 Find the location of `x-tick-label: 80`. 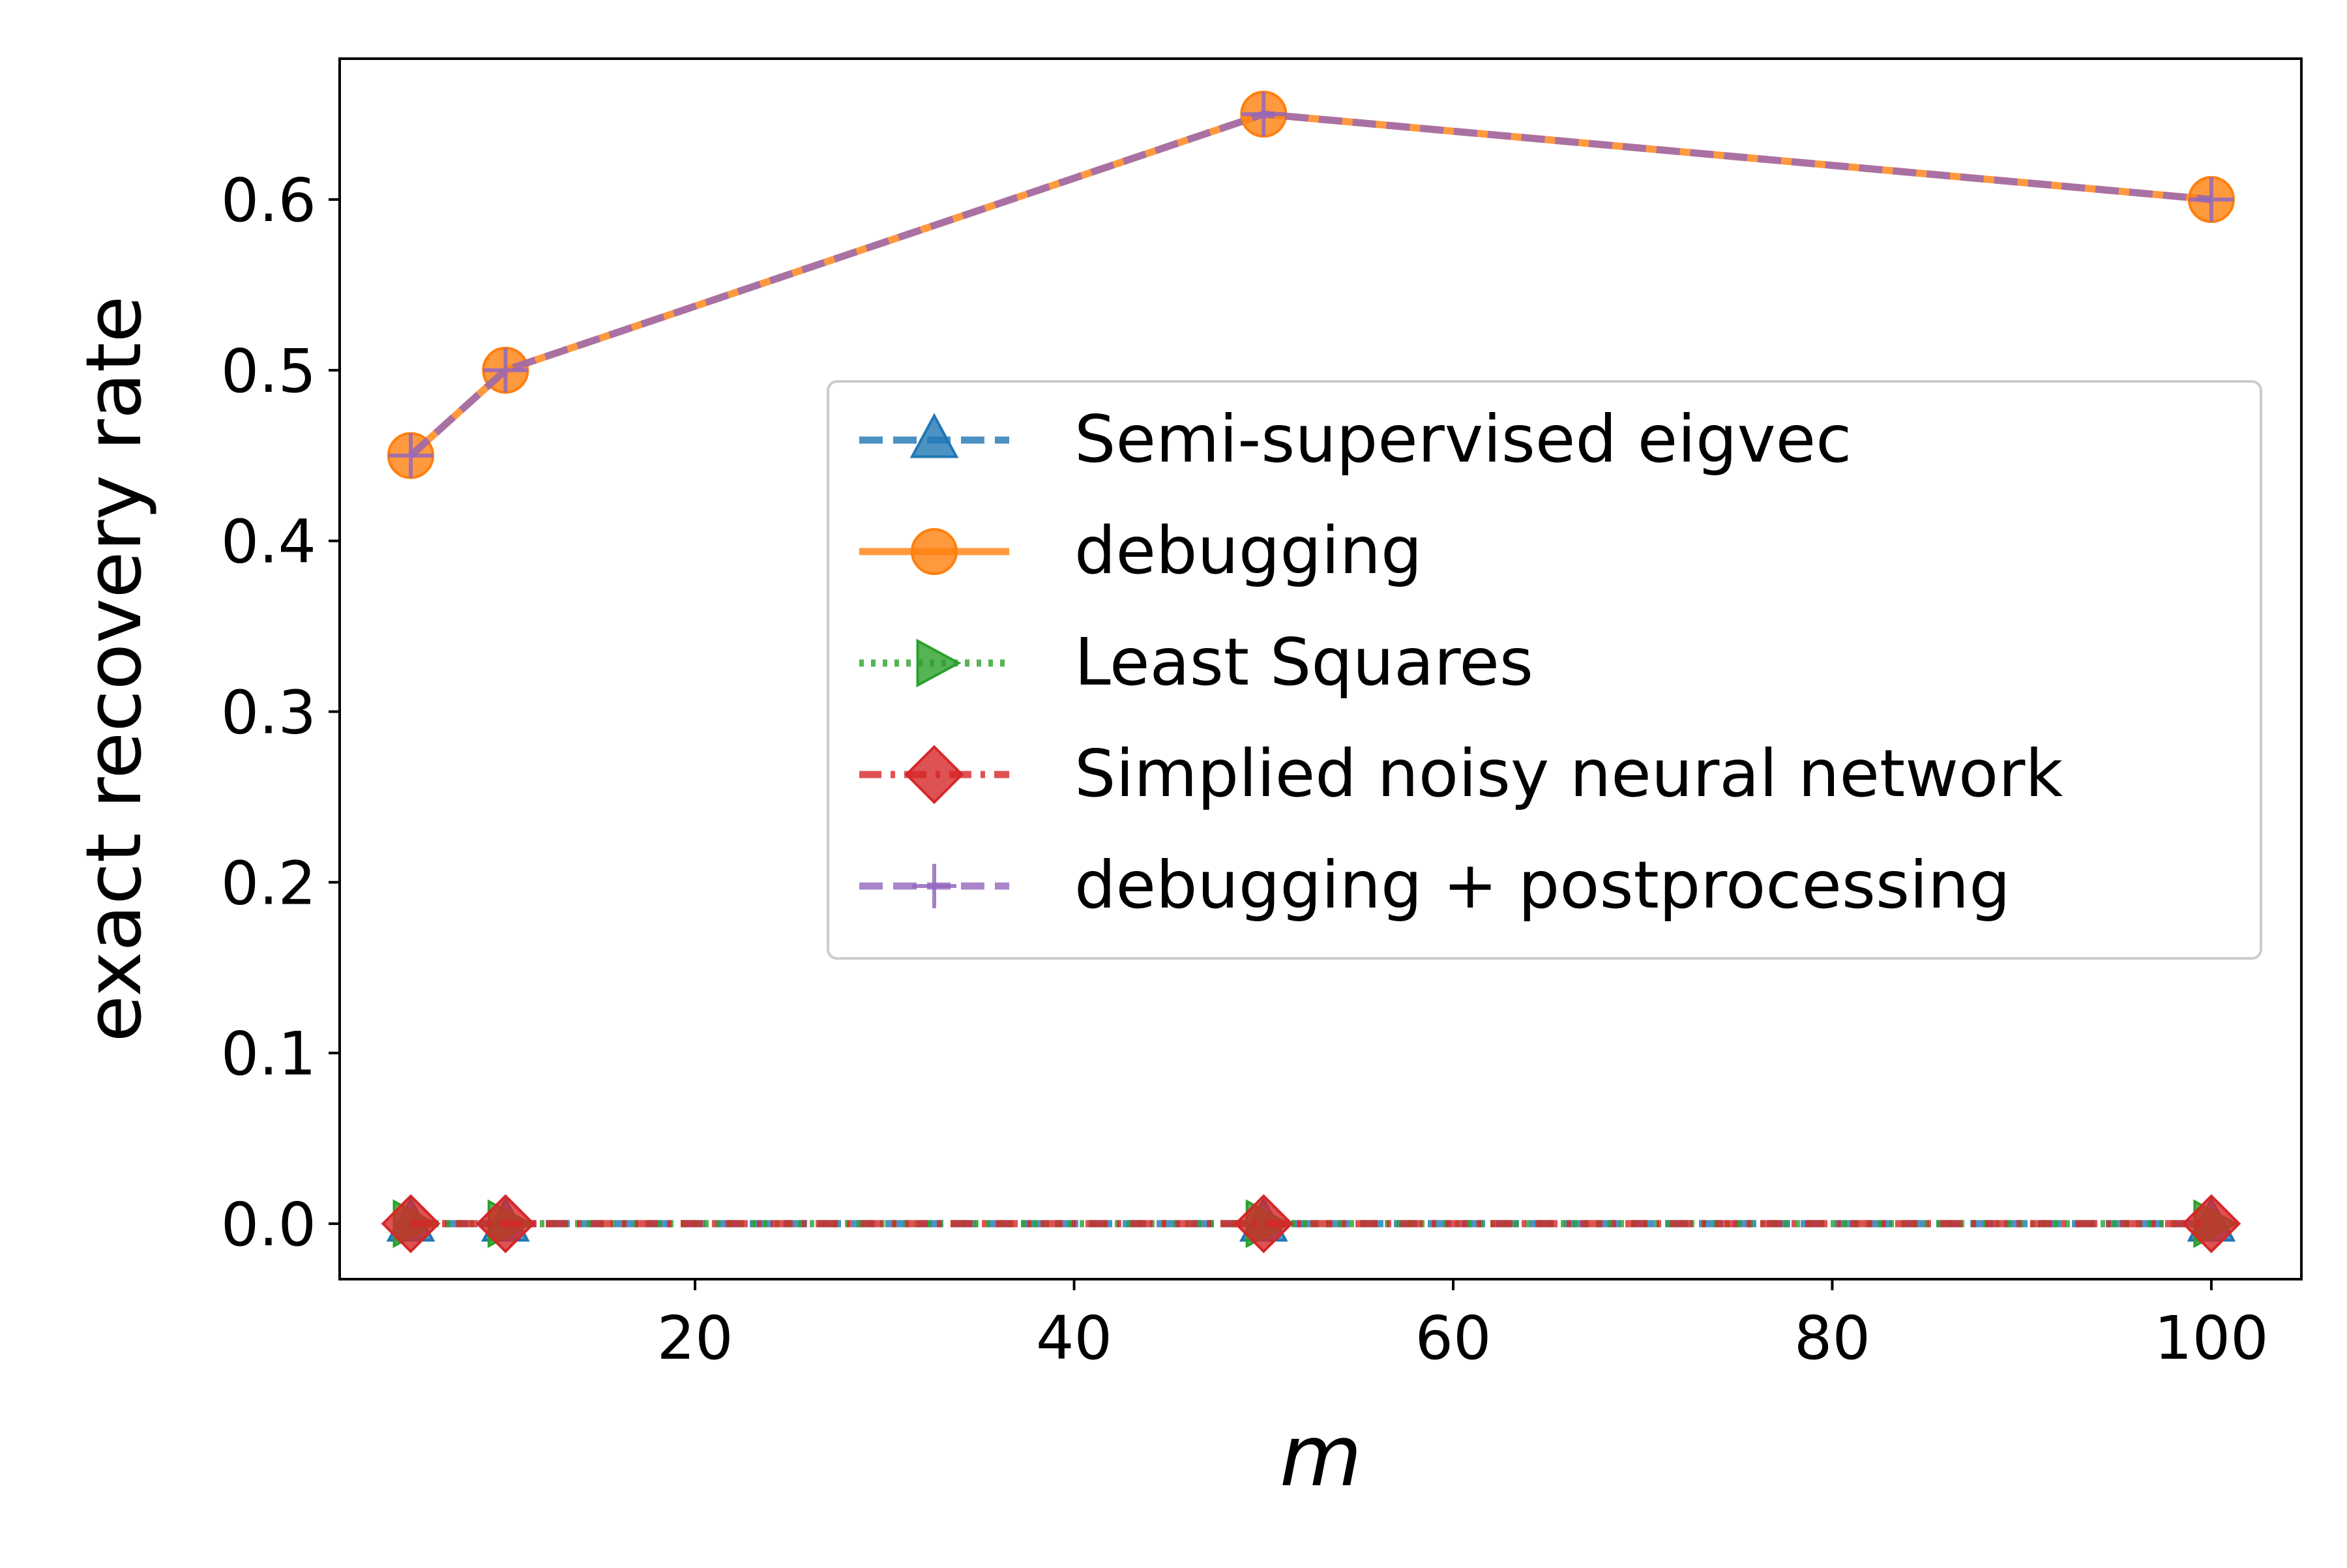

x-tick-label: 80 is located at coordinates (1832, 1338).